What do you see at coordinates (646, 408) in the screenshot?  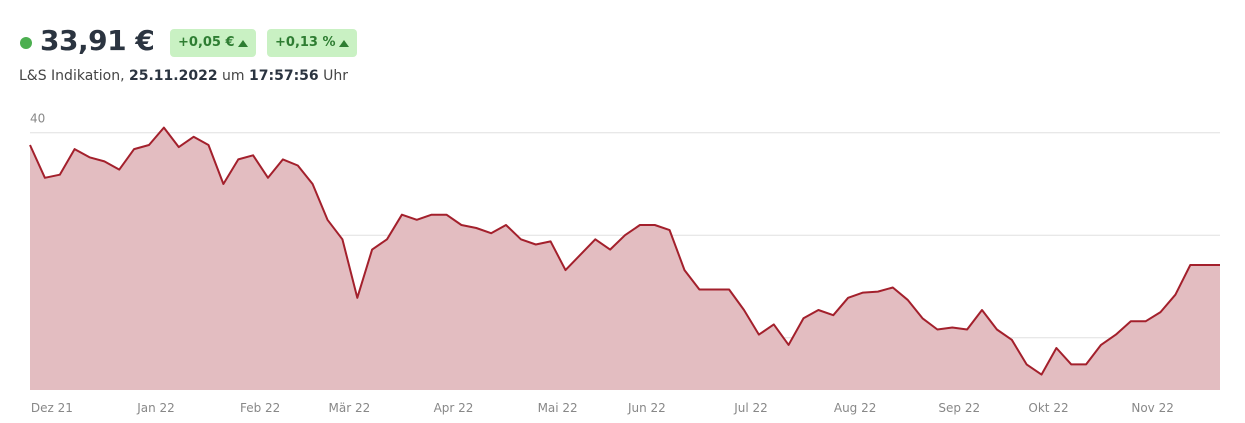 I see `x-tick-label: Jun 22` at bounding box center [646, 408].